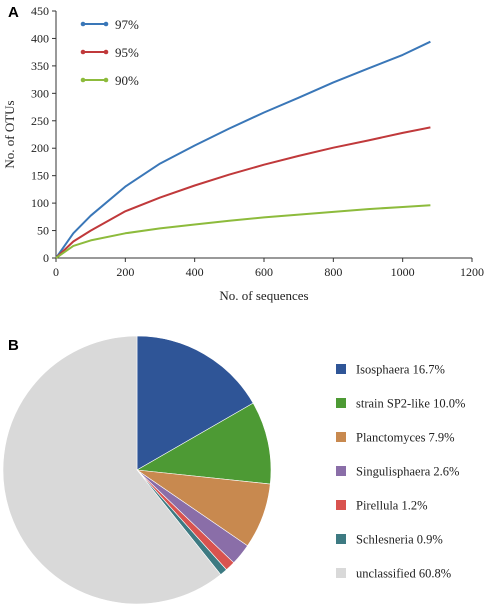 The width and height of the screenshot is (490, 607). What do you see at coordinates (43, 231) in the screenshot?
I see `y-tick-label: 50` at bounding box center [43, 231].